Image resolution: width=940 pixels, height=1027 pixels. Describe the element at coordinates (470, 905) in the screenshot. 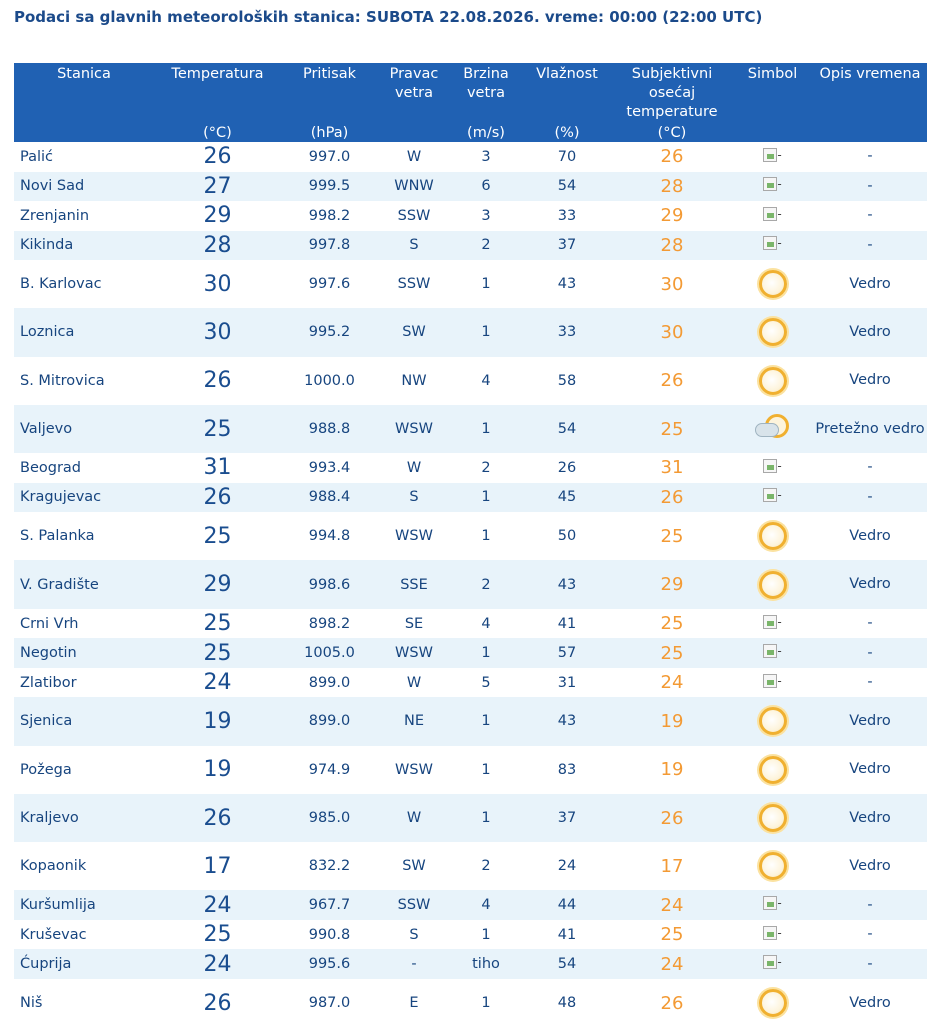

I see `table-row: Kuršumlija 24 967.7 SSW 4 44 24- -` at that location.